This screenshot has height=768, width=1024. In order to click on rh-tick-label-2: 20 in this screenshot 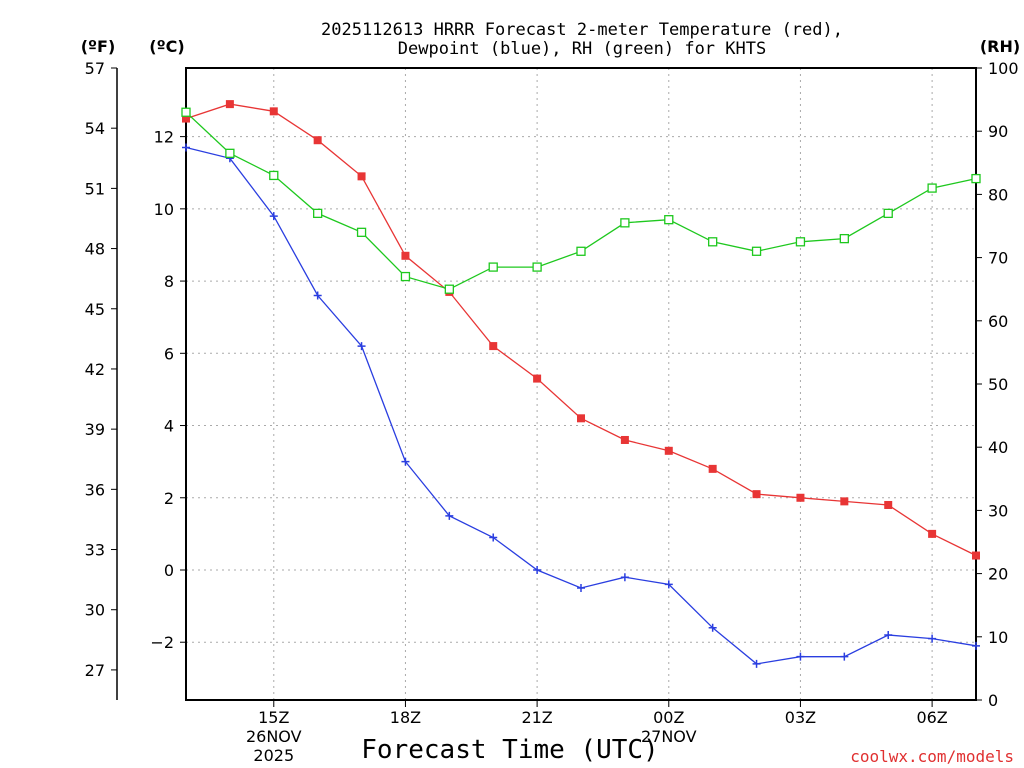, I will do `click(998, 574)`.